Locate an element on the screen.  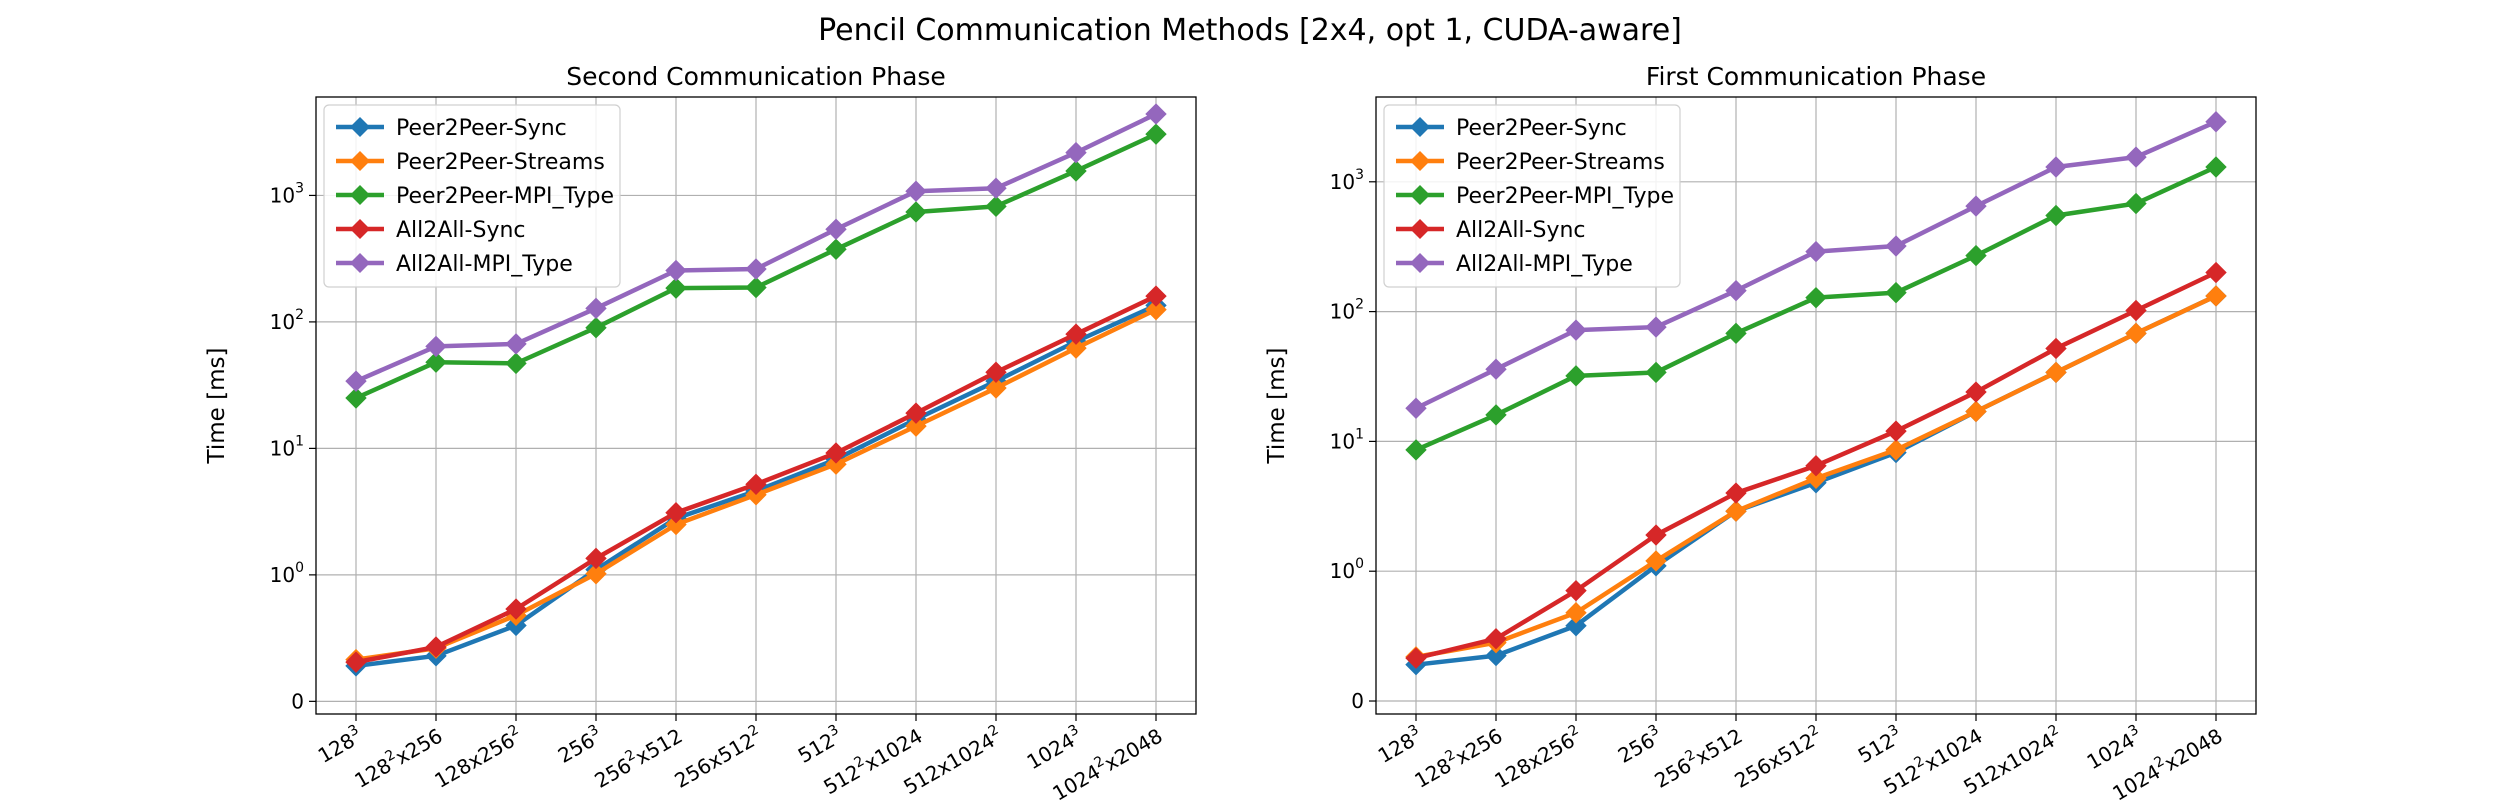
y-tick-label: 10¹ is located at coordinates (287, 446).